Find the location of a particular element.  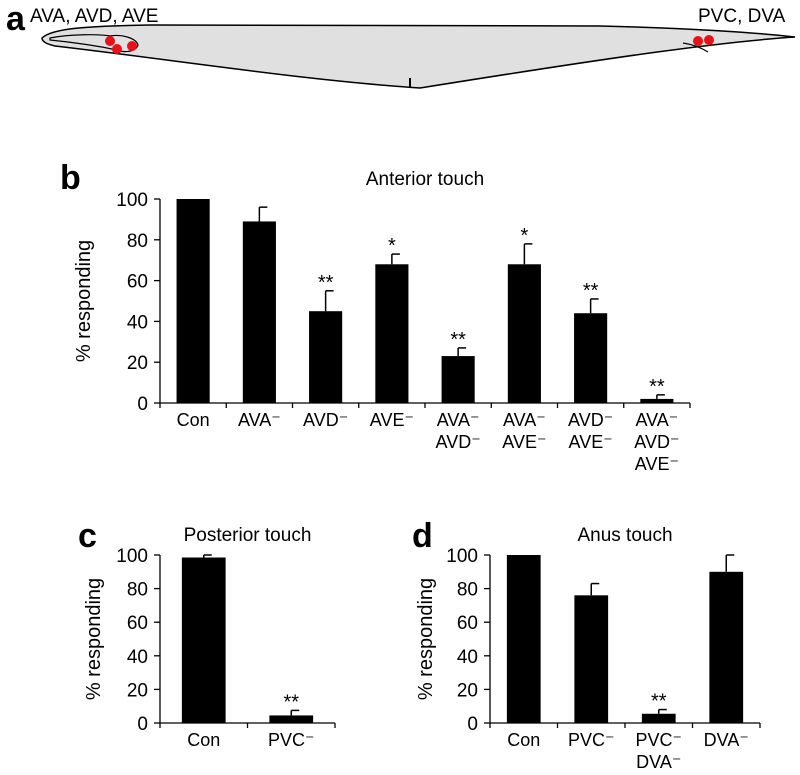

panel-label: b is located at coordinates (70, 178).